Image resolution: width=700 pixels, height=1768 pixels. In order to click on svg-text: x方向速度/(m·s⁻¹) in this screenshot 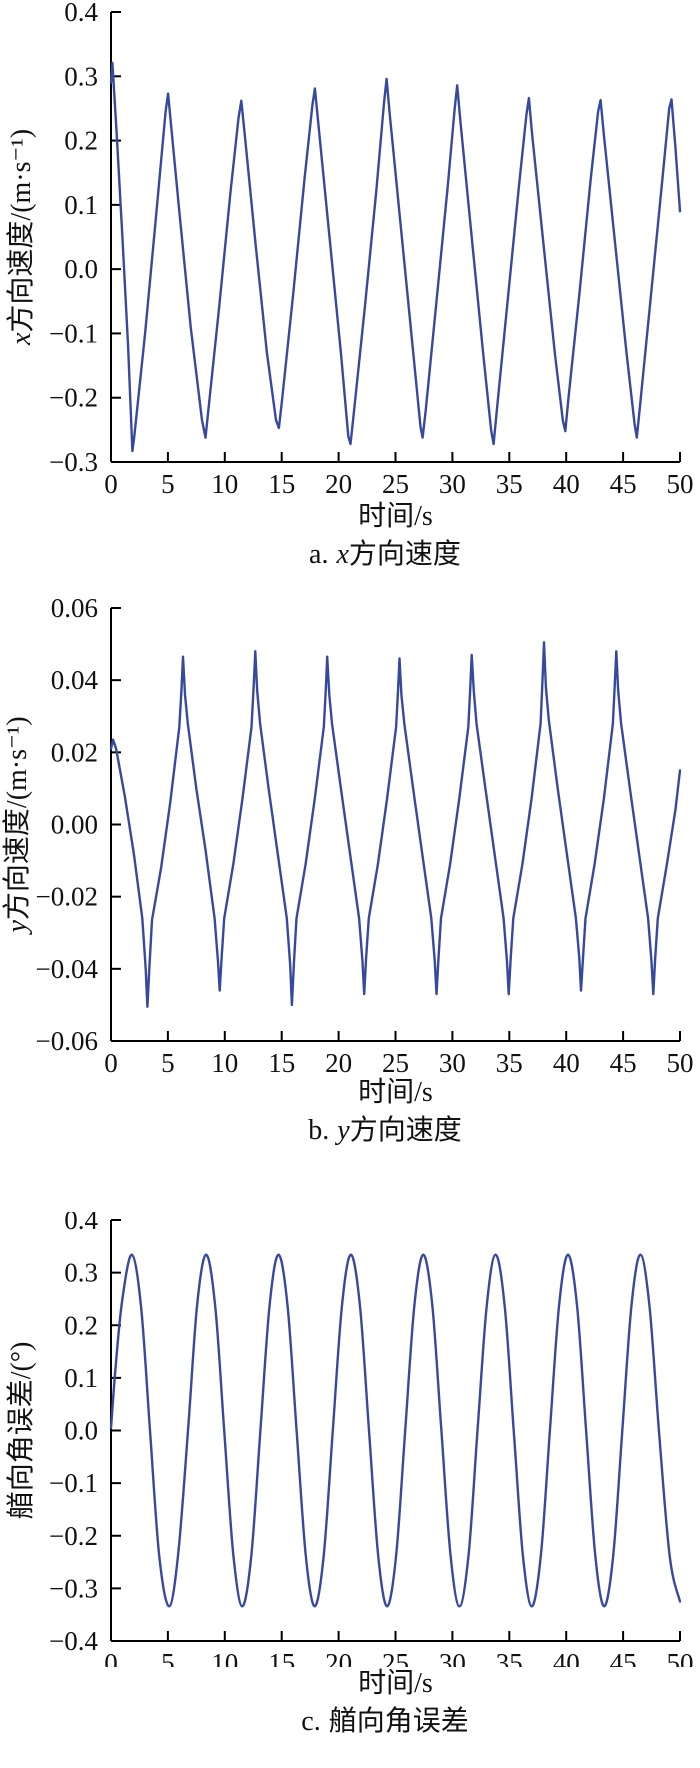, I will do `click(21, 237)`.